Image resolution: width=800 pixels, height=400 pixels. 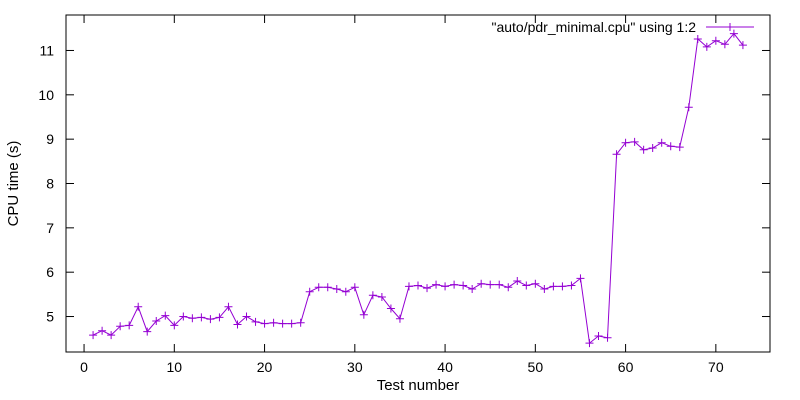 I want to click on y-tick-label: 10, so click(x=46, y=95).